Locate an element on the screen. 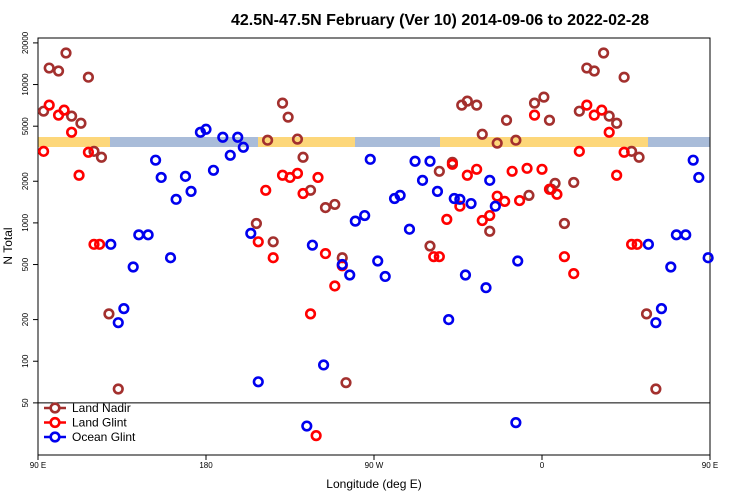  y-tick-label: 10000 is located at coordinates (25, 84).